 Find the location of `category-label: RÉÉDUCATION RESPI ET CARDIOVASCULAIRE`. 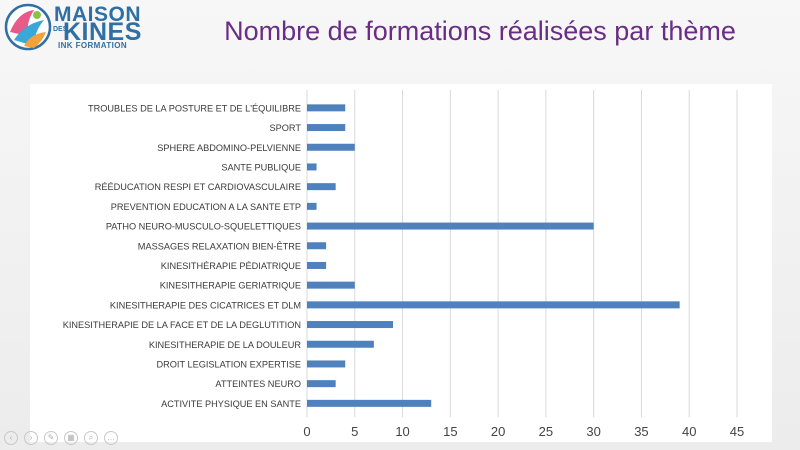

category-label: RÉÉDUCATION RESPI ET CARDIOVASCULAIRE is located at coordinates (198, 187).